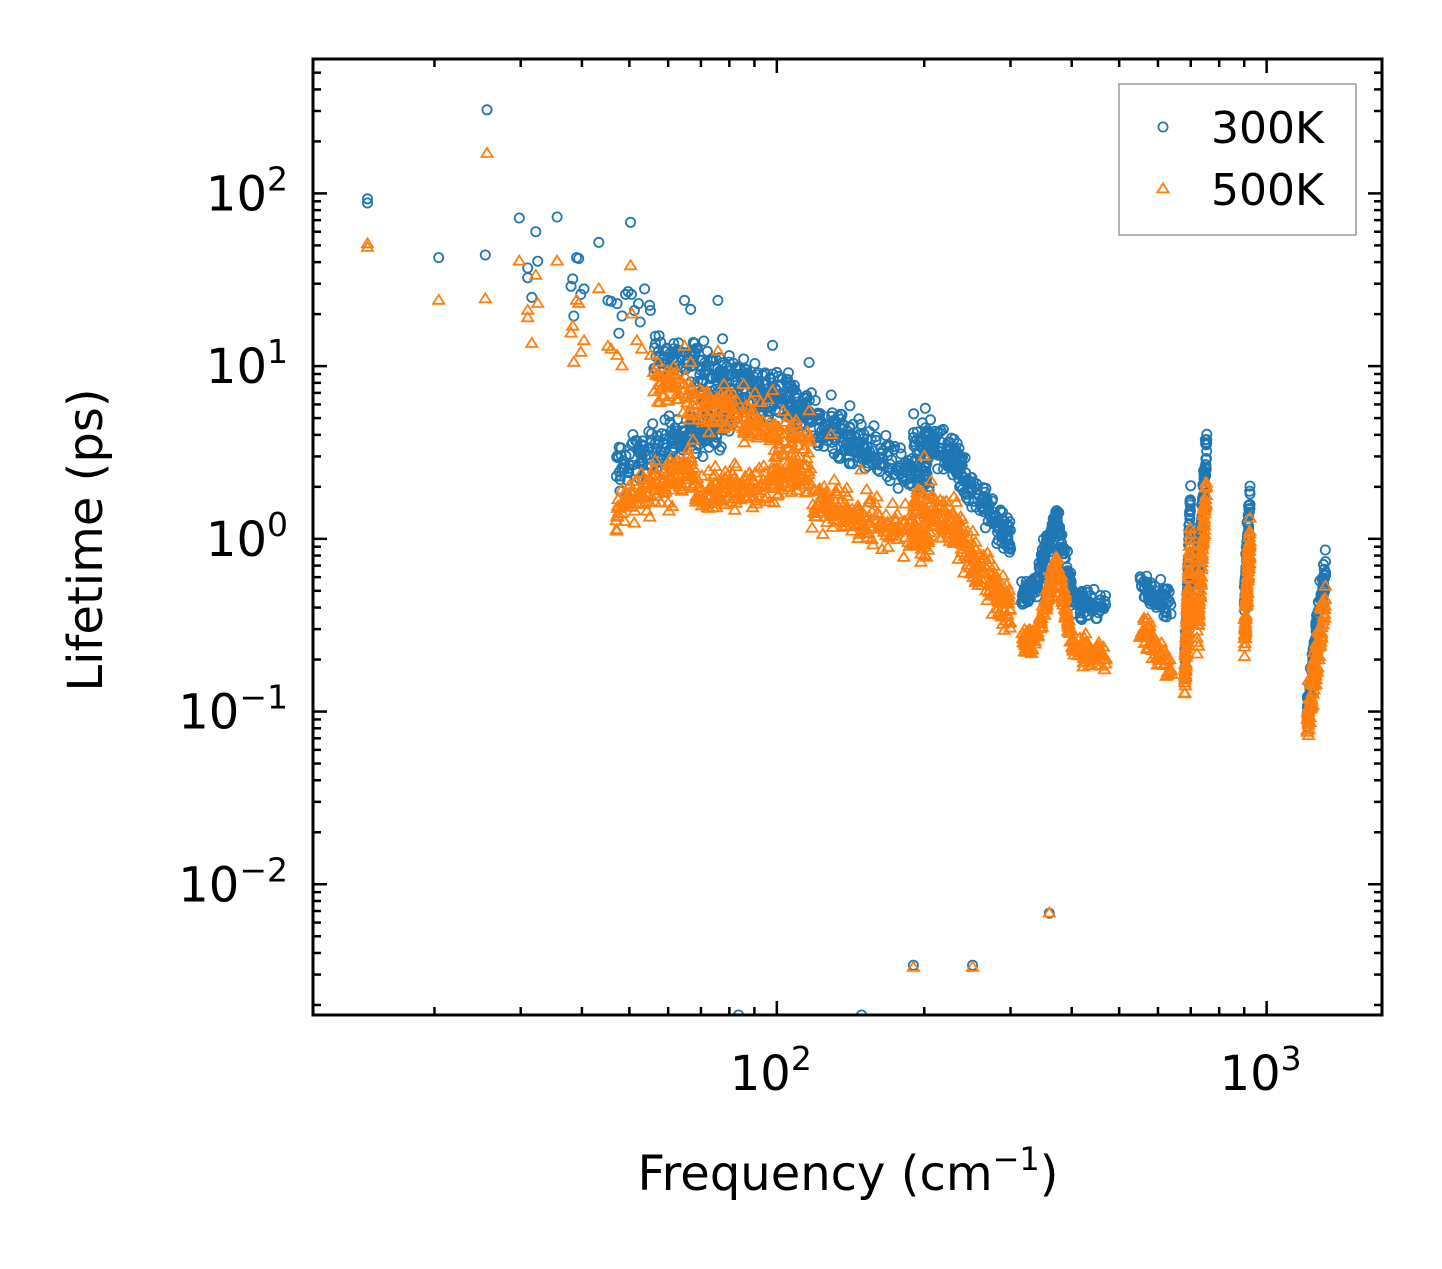 This screenshot has height=1269, width=1442. What do you see at coordinates (1049, 1174) in the screenshot?
I see `x-axis-label-tail: )` at bounding box center [1049, 1174].